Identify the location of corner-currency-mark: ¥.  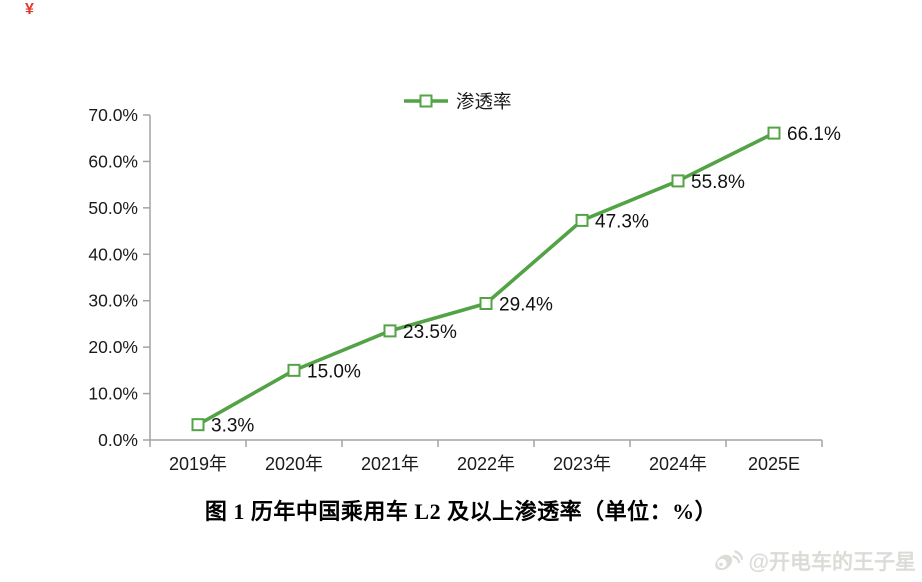
(29, 9).